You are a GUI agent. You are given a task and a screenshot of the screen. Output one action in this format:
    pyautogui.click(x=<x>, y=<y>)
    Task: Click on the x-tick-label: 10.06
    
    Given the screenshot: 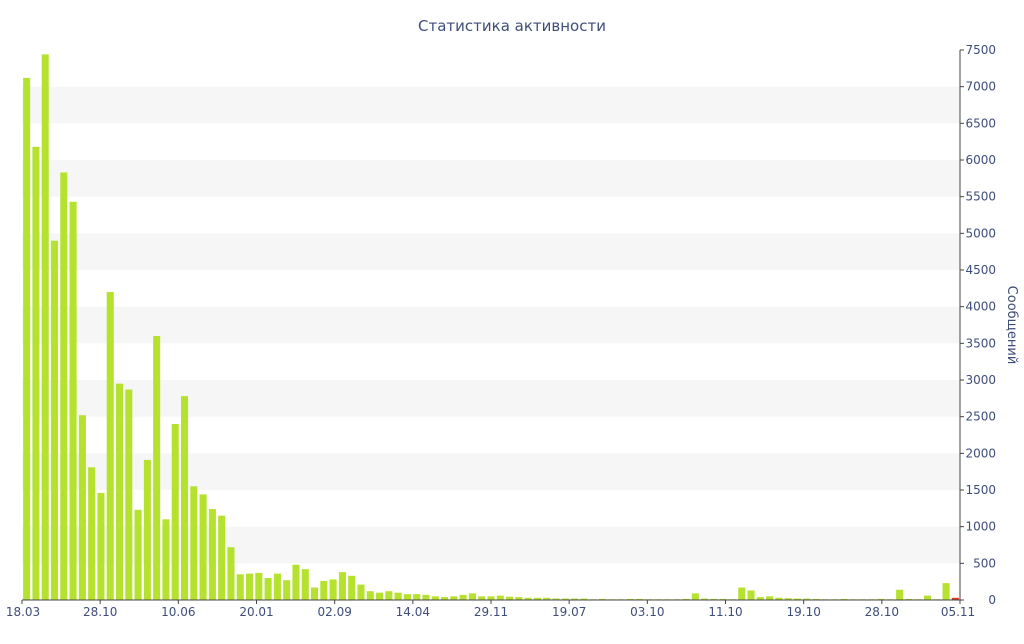 What is the action you would take?
    pyautogui.click(x=178, y=612)
    